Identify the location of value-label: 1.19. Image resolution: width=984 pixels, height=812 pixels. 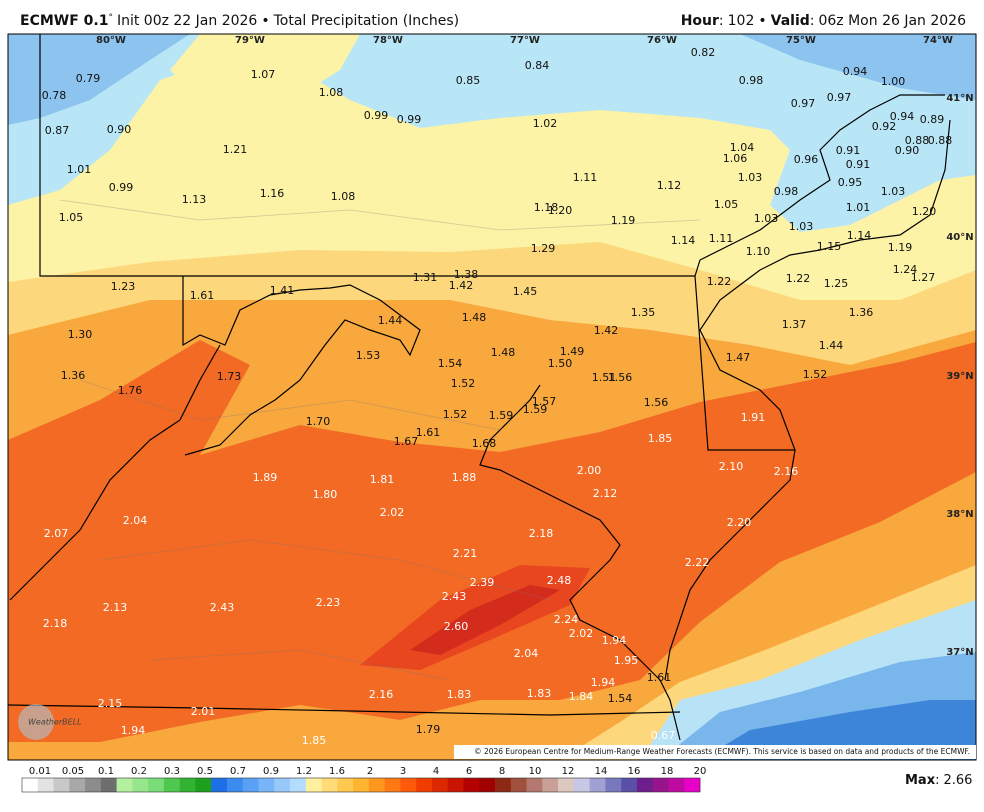
(900, 247).